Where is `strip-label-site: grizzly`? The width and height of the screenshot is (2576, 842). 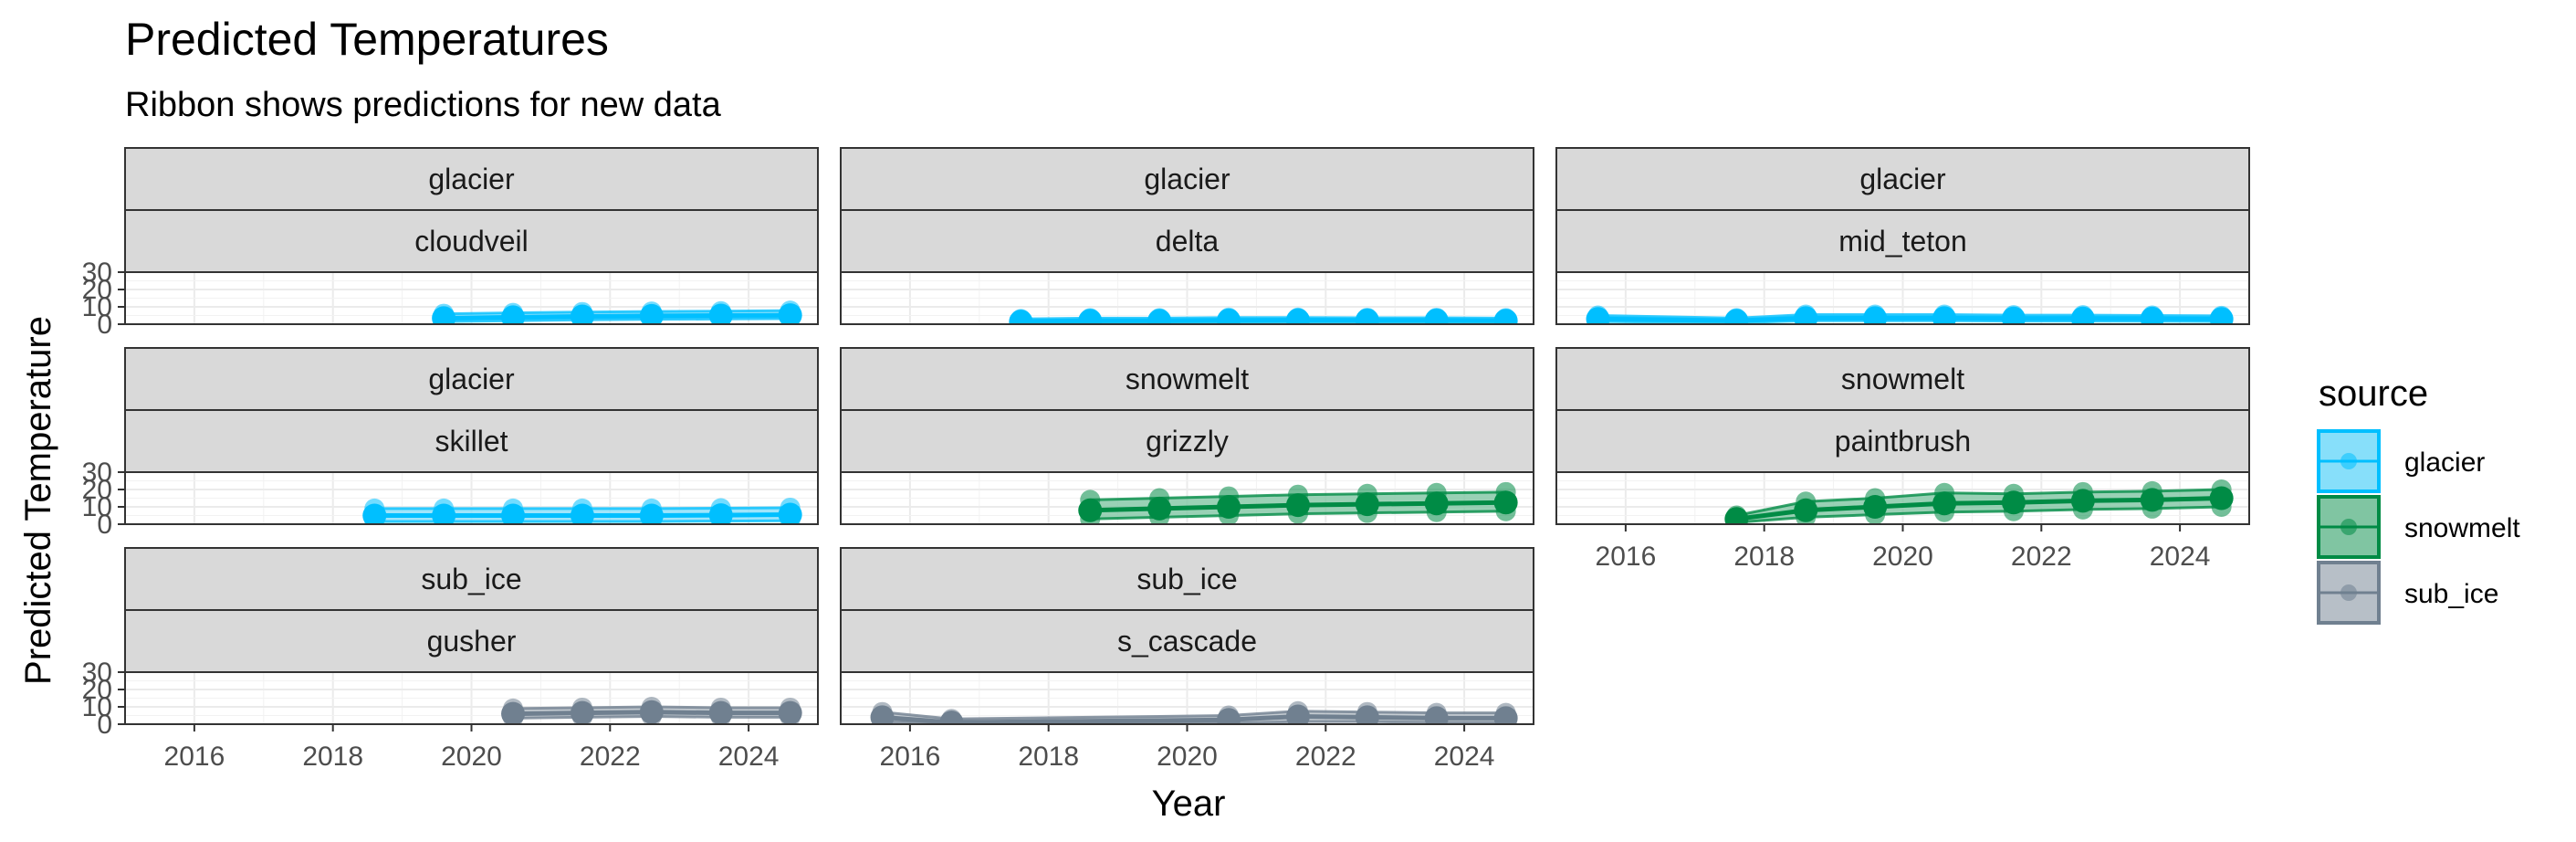
strip-label-site: grizzly is located at coordinates (1187, 442).